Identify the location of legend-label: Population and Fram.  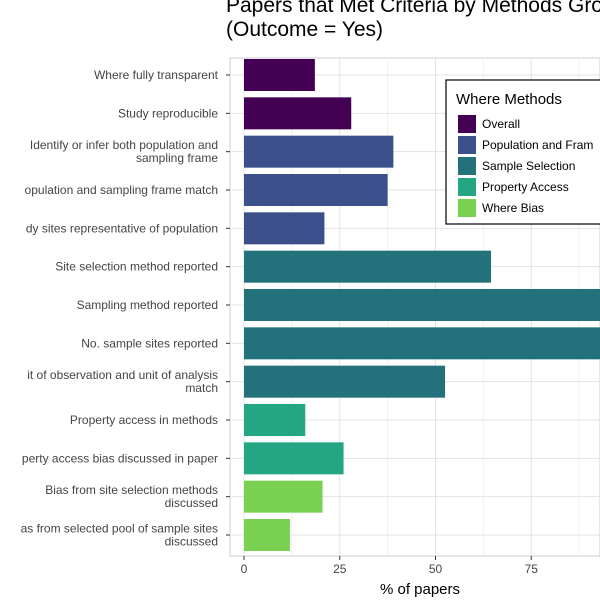
(537, 145).